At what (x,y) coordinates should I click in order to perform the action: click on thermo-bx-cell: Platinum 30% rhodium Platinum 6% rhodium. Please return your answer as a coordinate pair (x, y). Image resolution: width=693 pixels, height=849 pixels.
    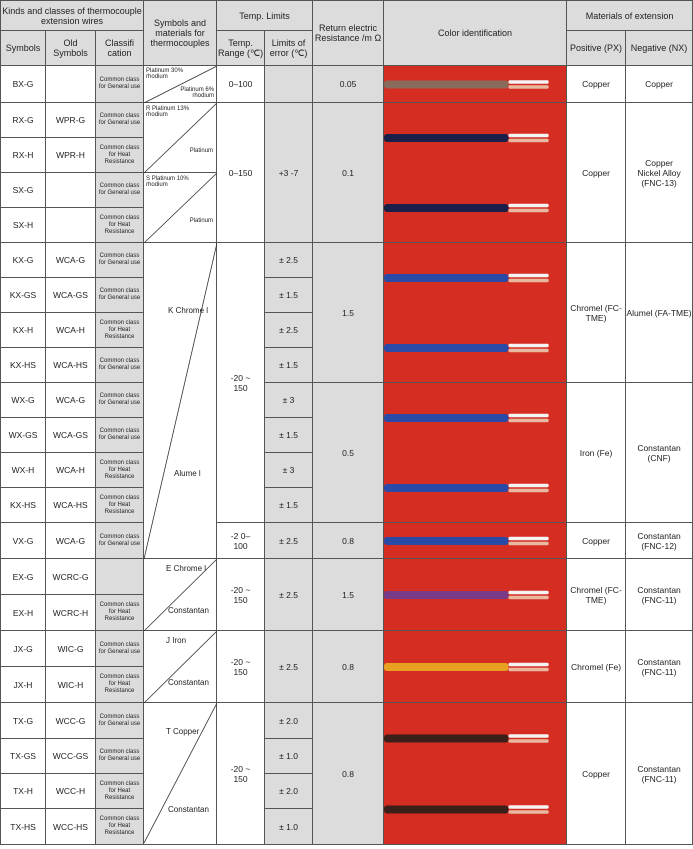
    Looking at the image, I should click on (180, 84).